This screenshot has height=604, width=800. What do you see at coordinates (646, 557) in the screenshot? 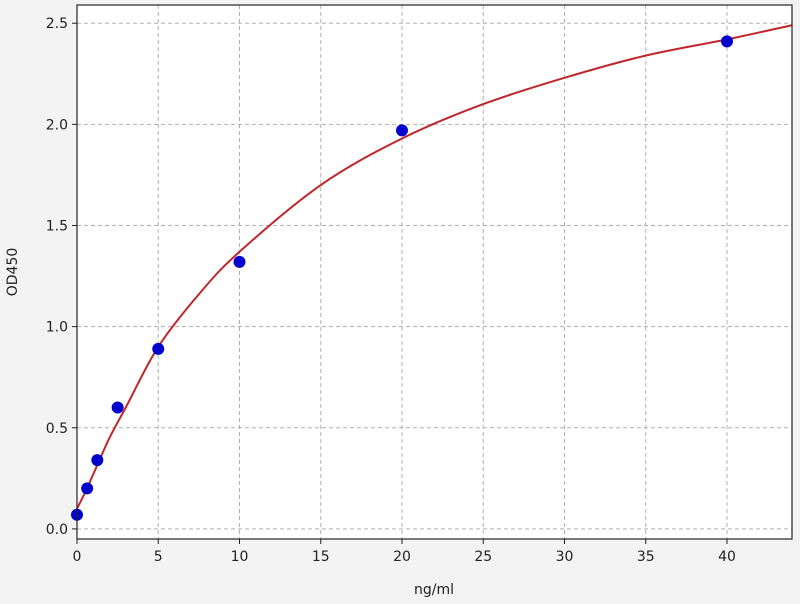
I see `x-tick-label: 35` at bounding box center [646, 557].